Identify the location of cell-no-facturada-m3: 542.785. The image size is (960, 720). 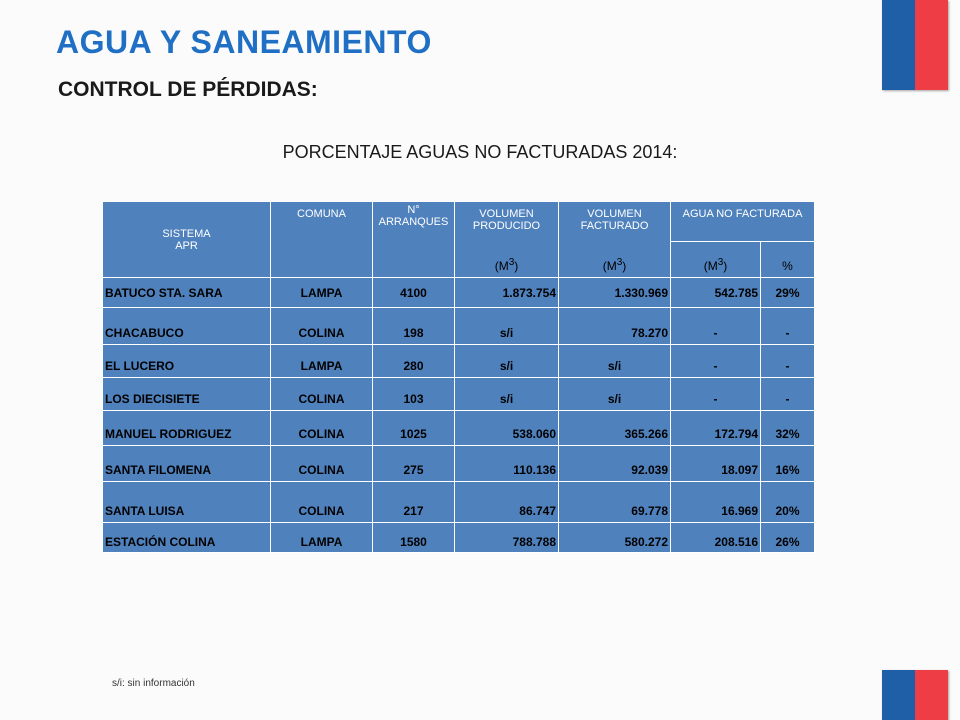
(715, 292).